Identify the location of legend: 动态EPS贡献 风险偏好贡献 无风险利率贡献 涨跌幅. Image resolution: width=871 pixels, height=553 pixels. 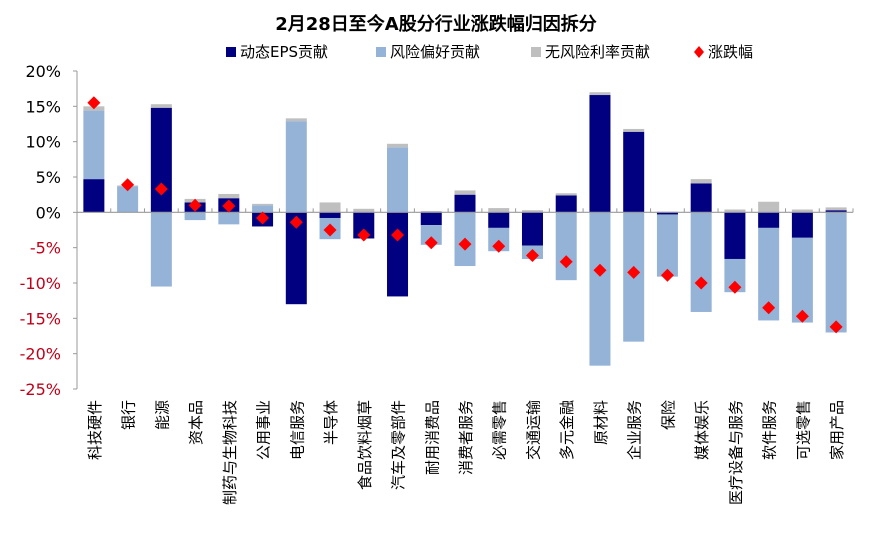
(489, 52).